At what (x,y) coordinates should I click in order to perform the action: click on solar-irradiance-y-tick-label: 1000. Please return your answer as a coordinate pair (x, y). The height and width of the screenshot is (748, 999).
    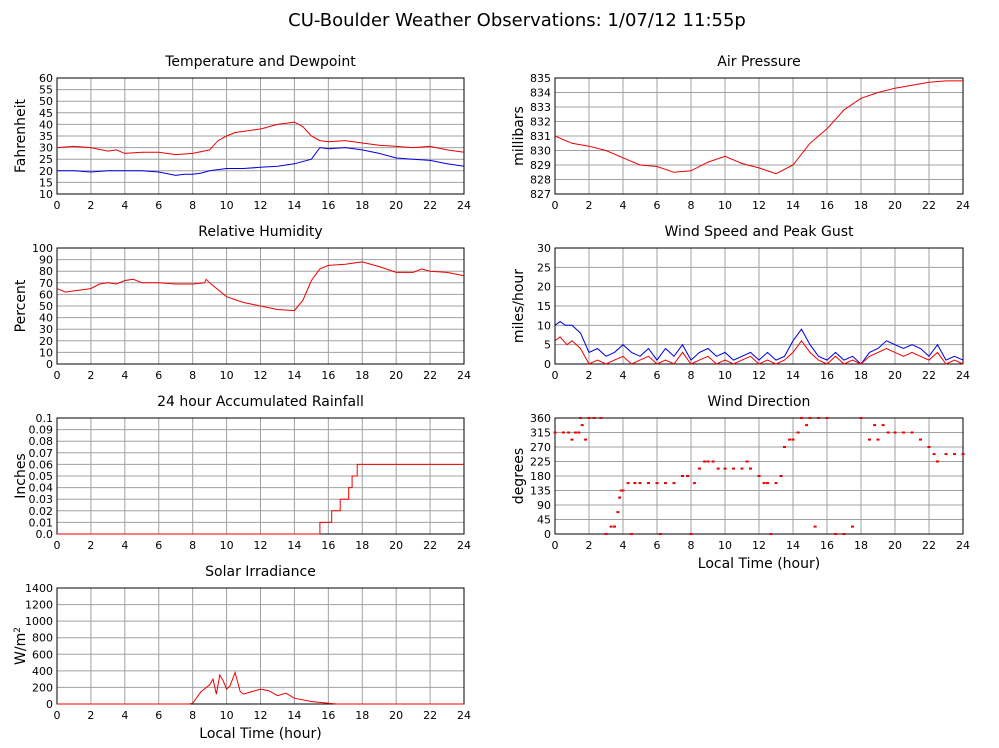
    Looking at the image, I should click on (39, 621).